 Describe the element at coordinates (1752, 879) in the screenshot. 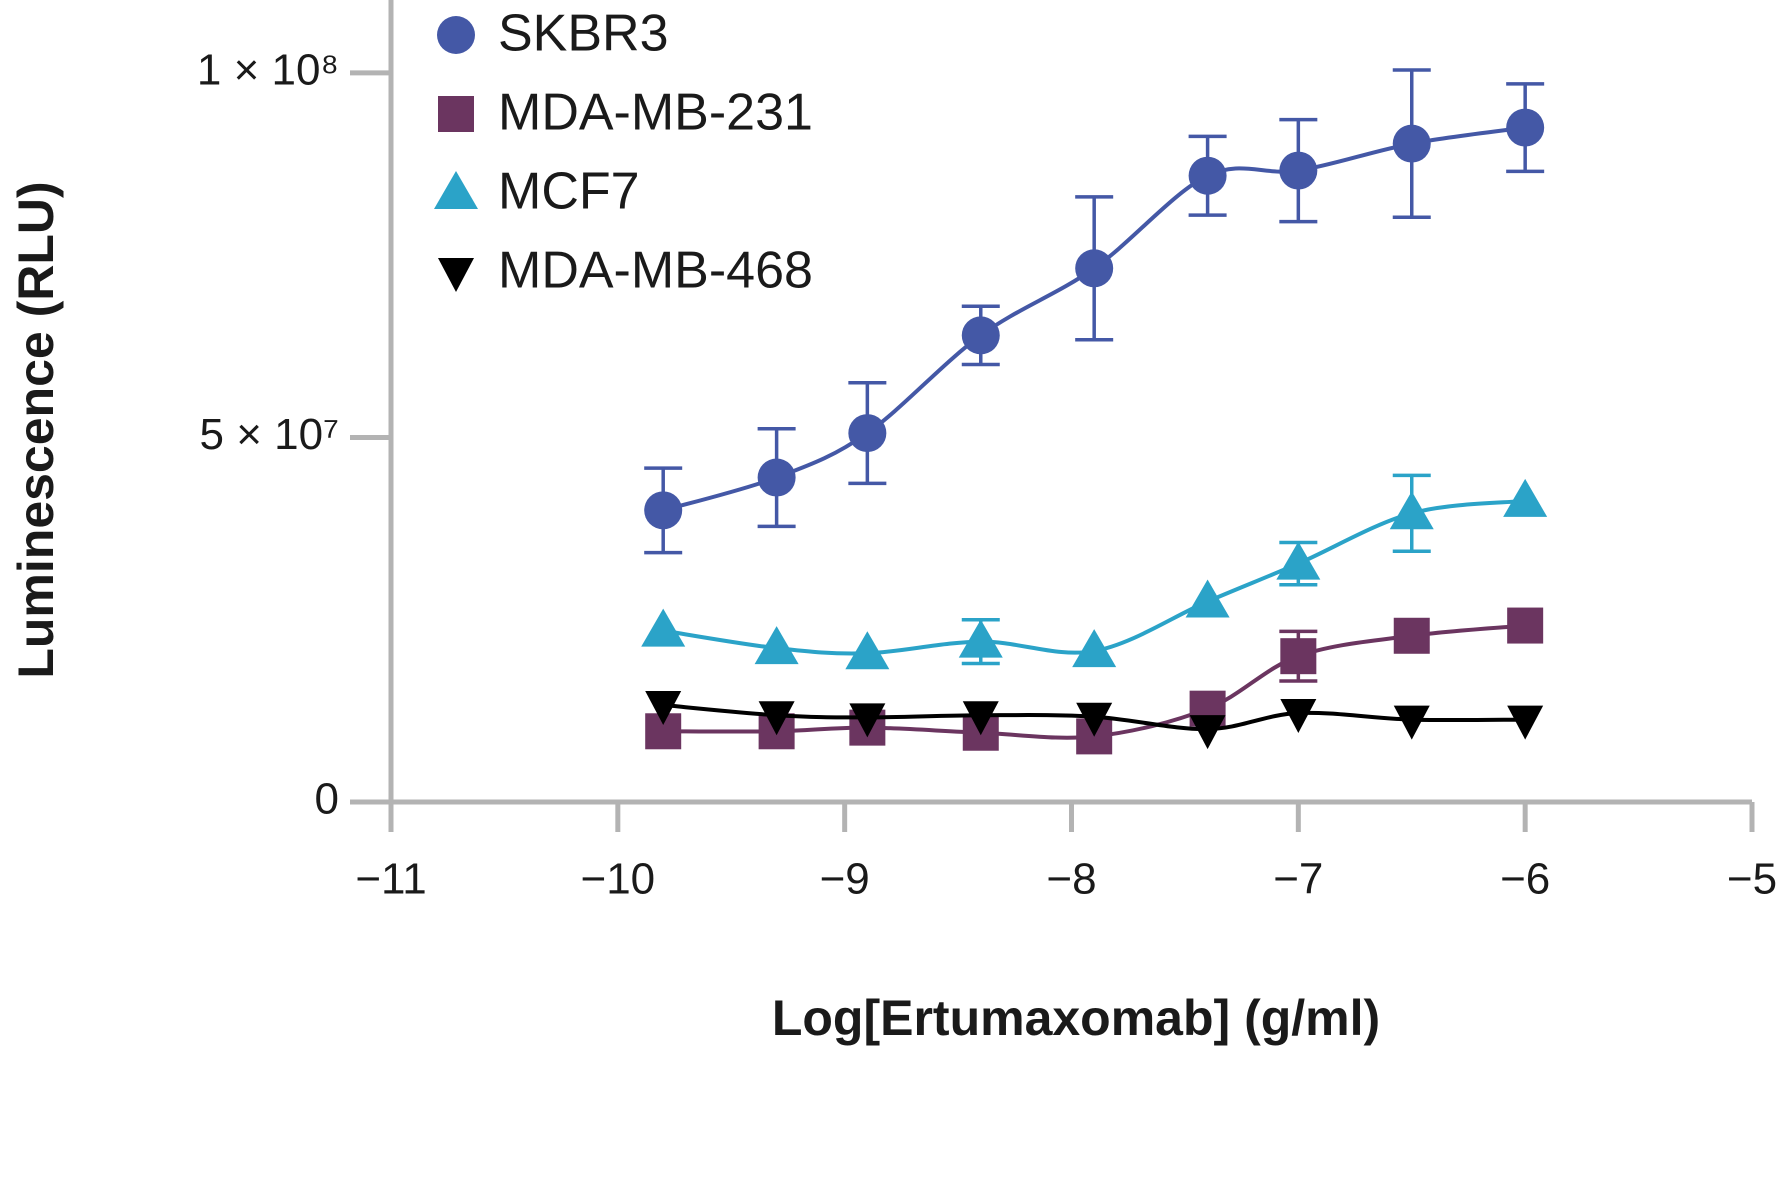

I see `x-tick-label: −5` at that location.